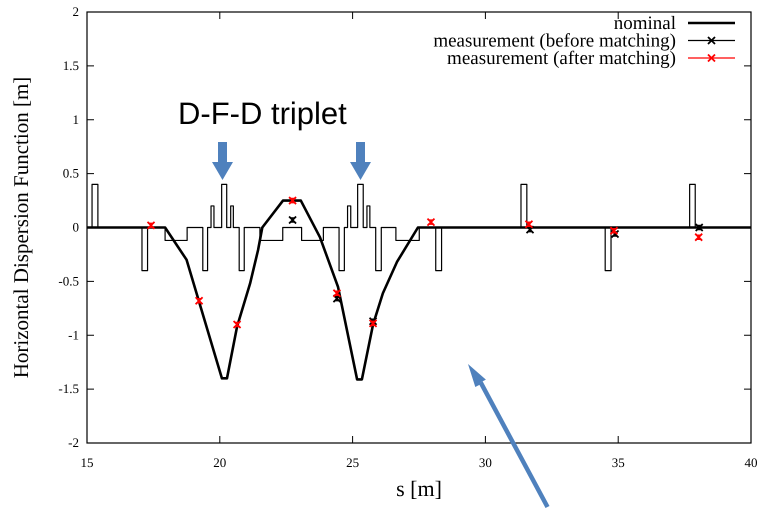  Describe the element at coordinates (618, 462) in the screenshot. I see `x-tick-label: 35` at that location.